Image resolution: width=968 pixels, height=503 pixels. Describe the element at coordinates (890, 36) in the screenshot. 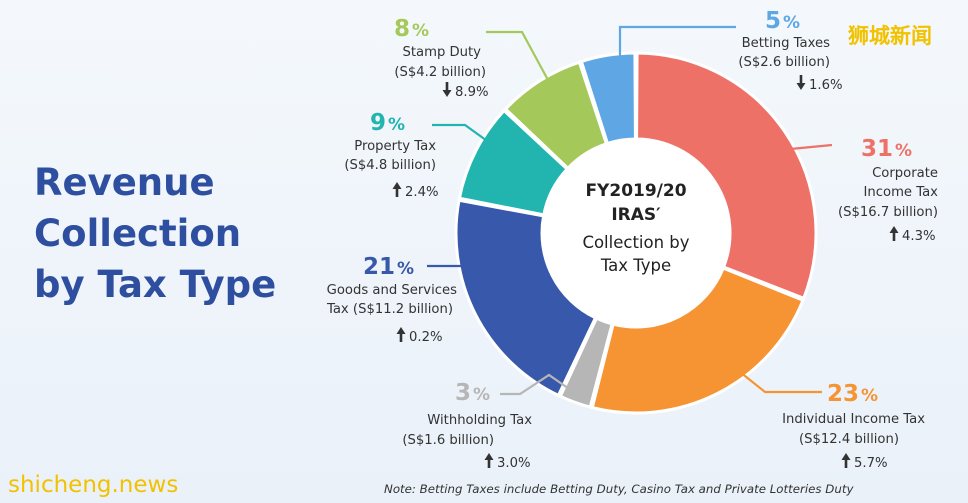

I see `watermark-top-right: 狮城新闻` at that location.